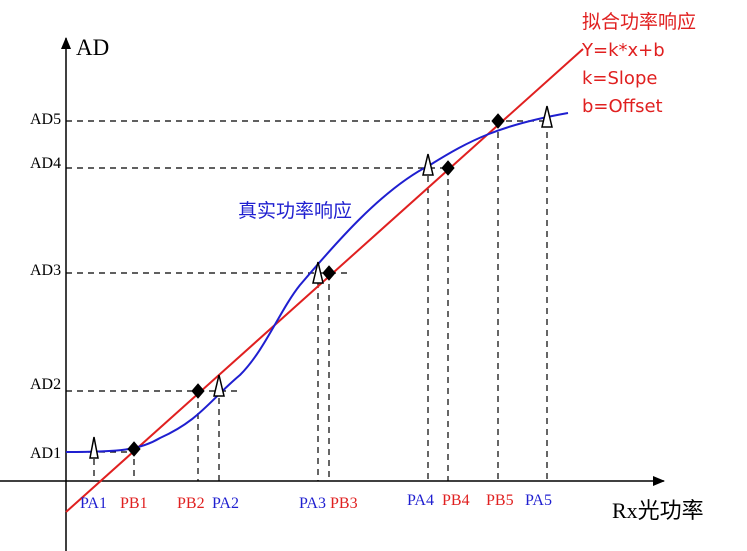 The height and width of the screenshot is (551, 747). What do you see at coordinates (191, 503) in the screenshot?
I see `pb-label: PB2` at bounding box center [191, 503].